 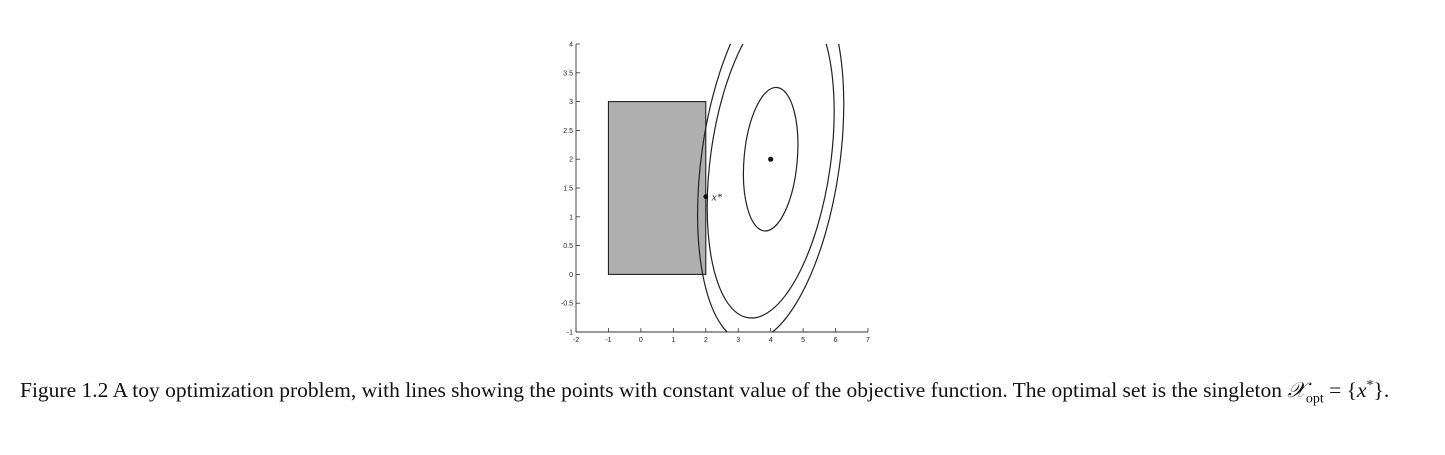 What do you see at coordinates (1296, 390) in the screenshot?
I see `optimal-set-symbol: 𝒳` at bounding box center [1296, 390].